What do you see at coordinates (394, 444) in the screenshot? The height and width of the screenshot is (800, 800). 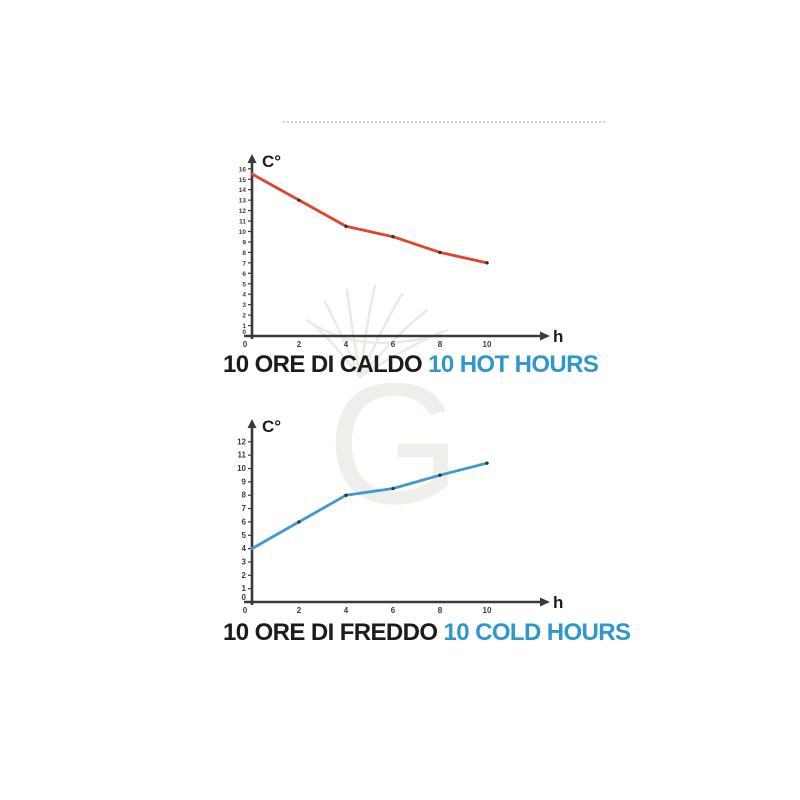 I see `watermark-letter: G` at bounding box center [394, 444].